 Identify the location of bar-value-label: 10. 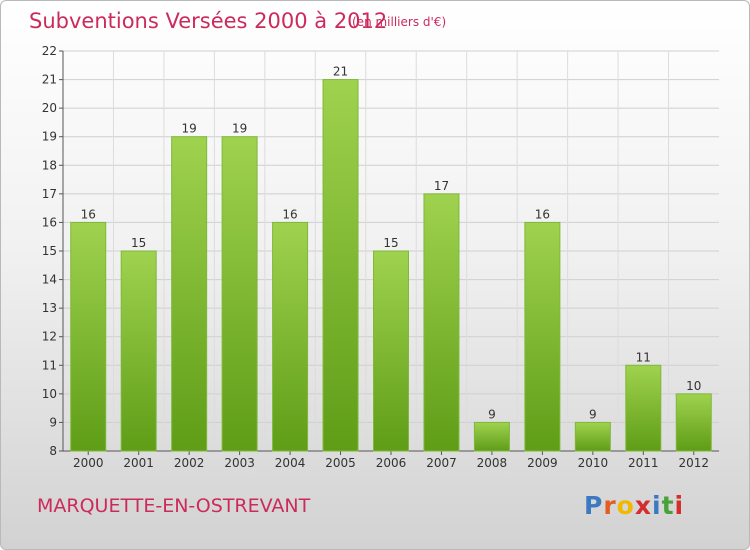
(693, 386).